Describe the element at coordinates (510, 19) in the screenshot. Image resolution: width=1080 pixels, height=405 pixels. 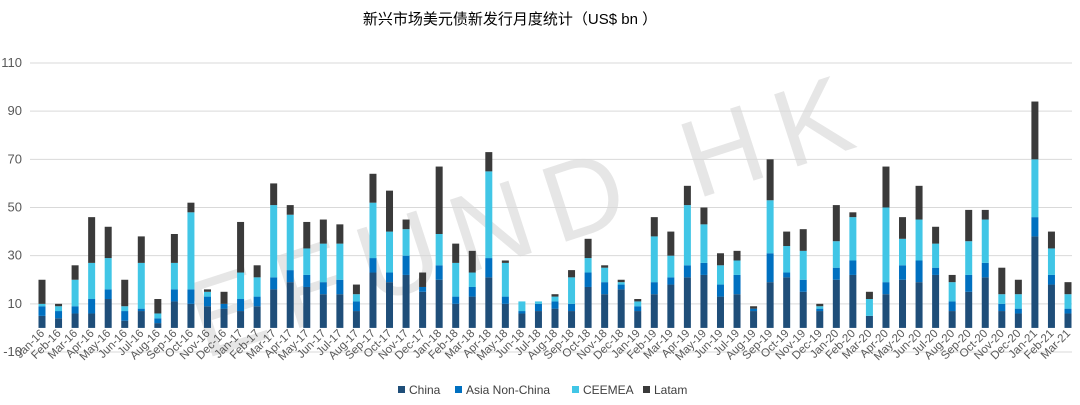
I see `chart-title: 新兴市场美元债新发行月度统计（US$ bn ）` at that location.